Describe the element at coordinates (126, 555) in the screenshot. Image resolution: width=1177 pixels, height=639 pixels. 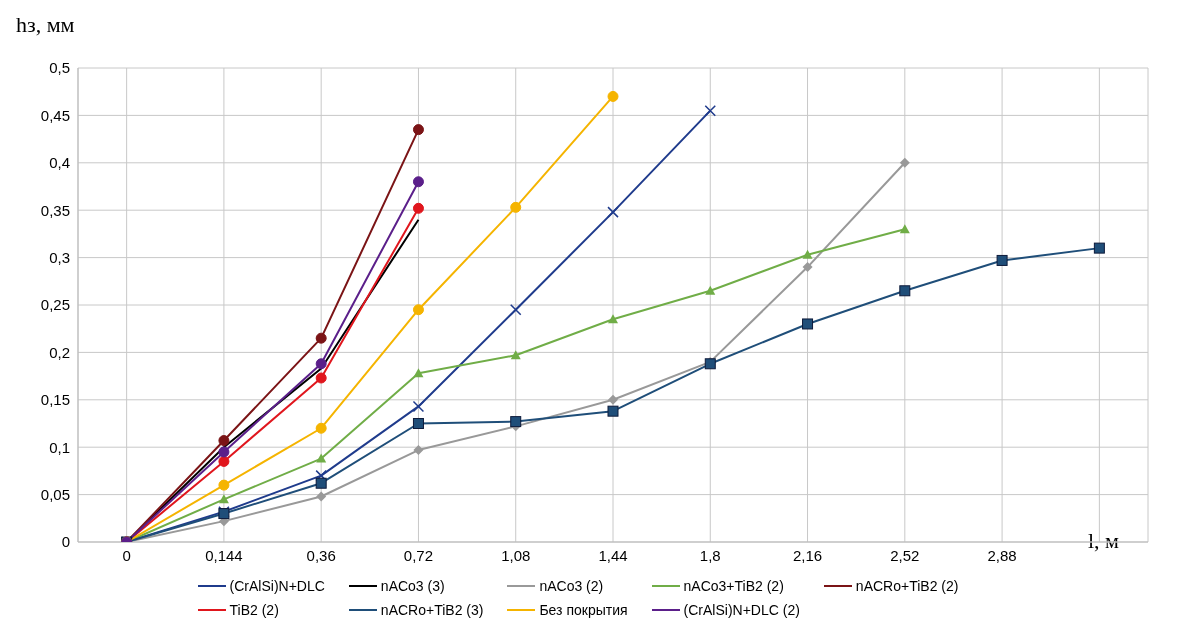
I see `x-tick-label: 0` at that location.